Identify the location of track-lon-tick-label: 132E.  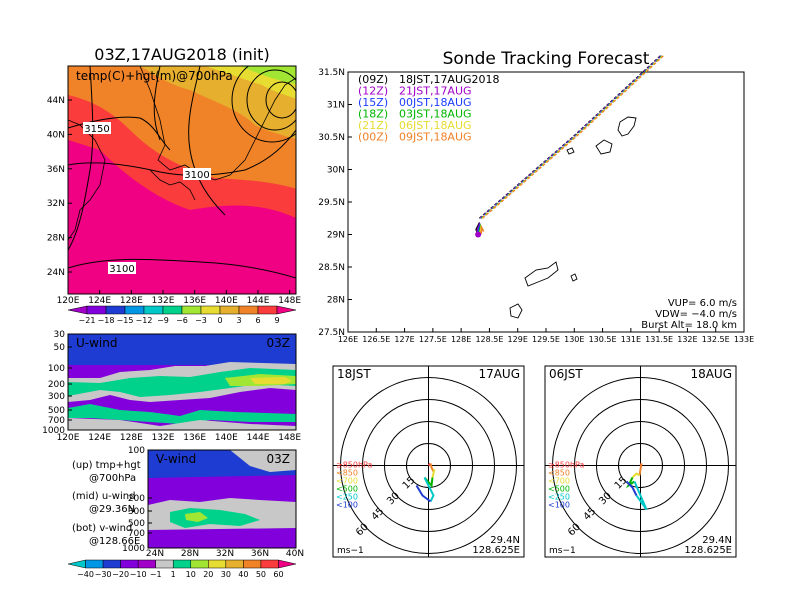
(687, 339).